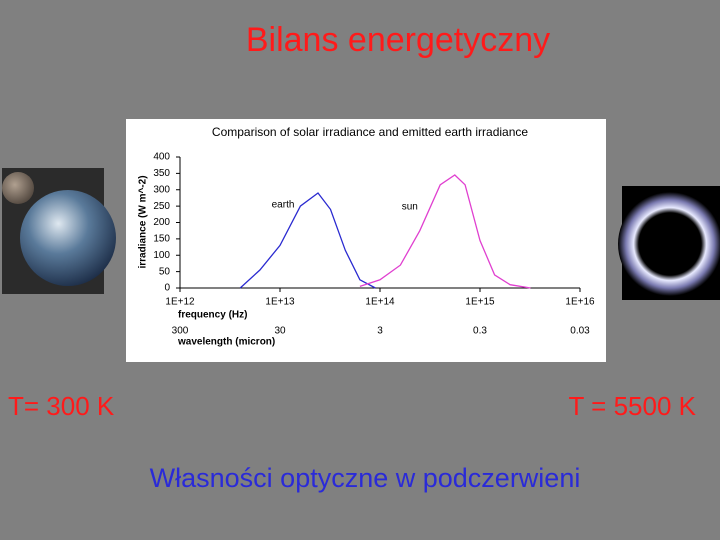  What do you see at coordinates (18, 188) in the screenshot?
I see `moon` at bounding box center [18, 188].